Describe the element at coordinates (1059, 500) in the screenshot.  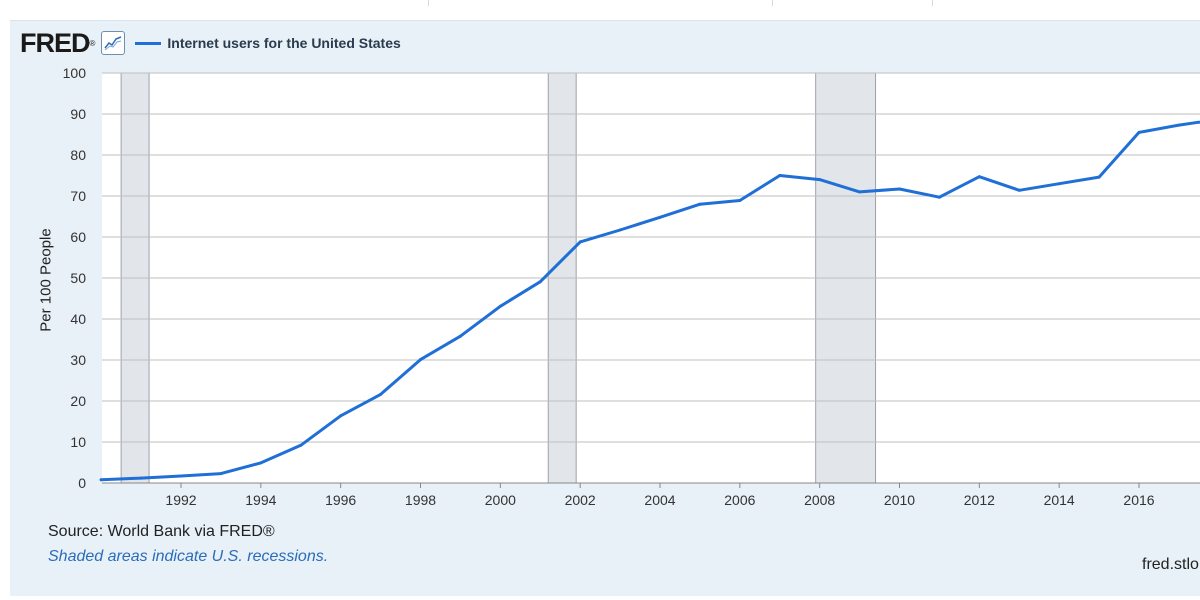
I see `x-tick-label: 2014` at that location.